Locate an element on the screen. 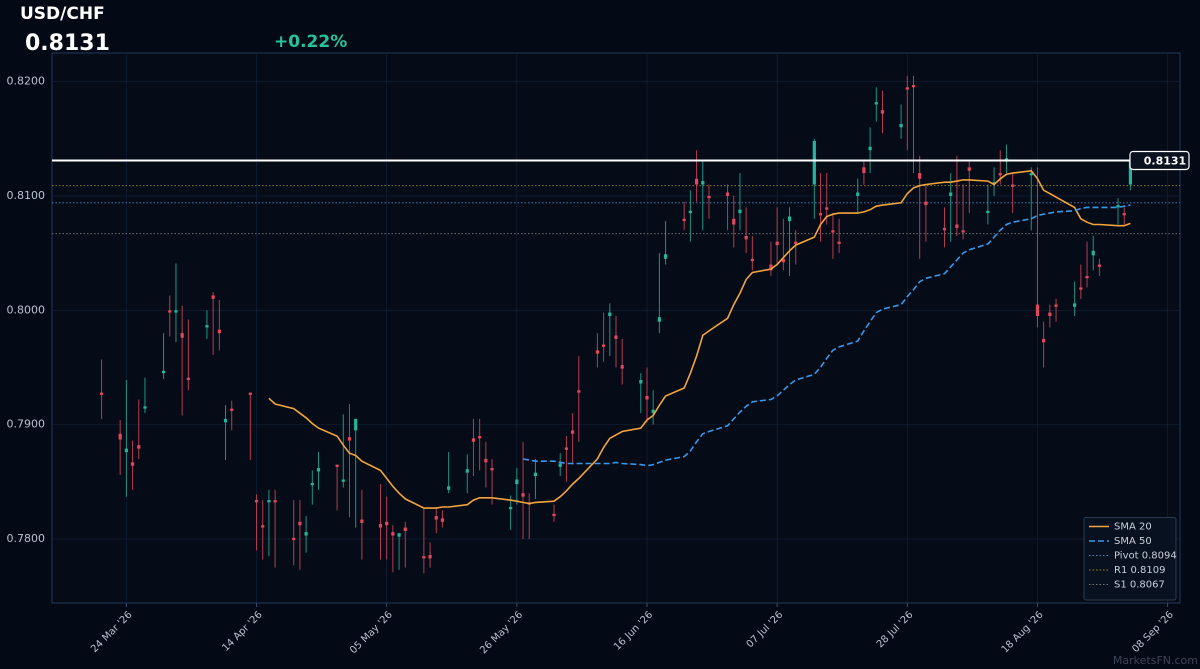 Image resolution: width=1200 pixels, height=669 pixels. last-price: 0.8131 is located at coordinates (67, 43).